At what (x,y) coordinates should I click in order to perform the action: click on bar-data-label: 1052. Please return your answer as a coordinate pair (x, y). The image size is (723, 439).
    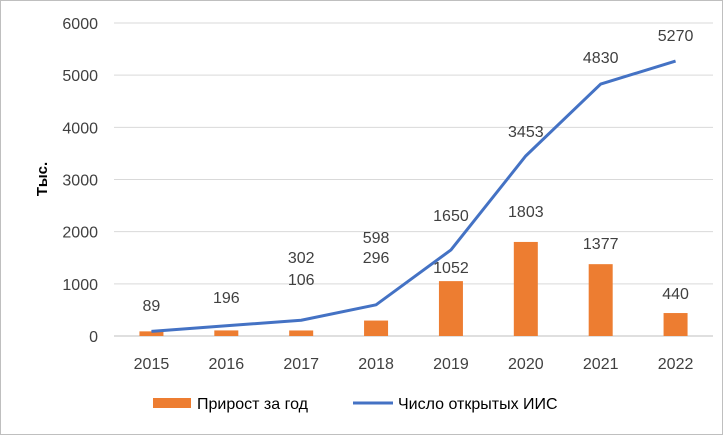
    Looking at the image, I should click on (451, 268).